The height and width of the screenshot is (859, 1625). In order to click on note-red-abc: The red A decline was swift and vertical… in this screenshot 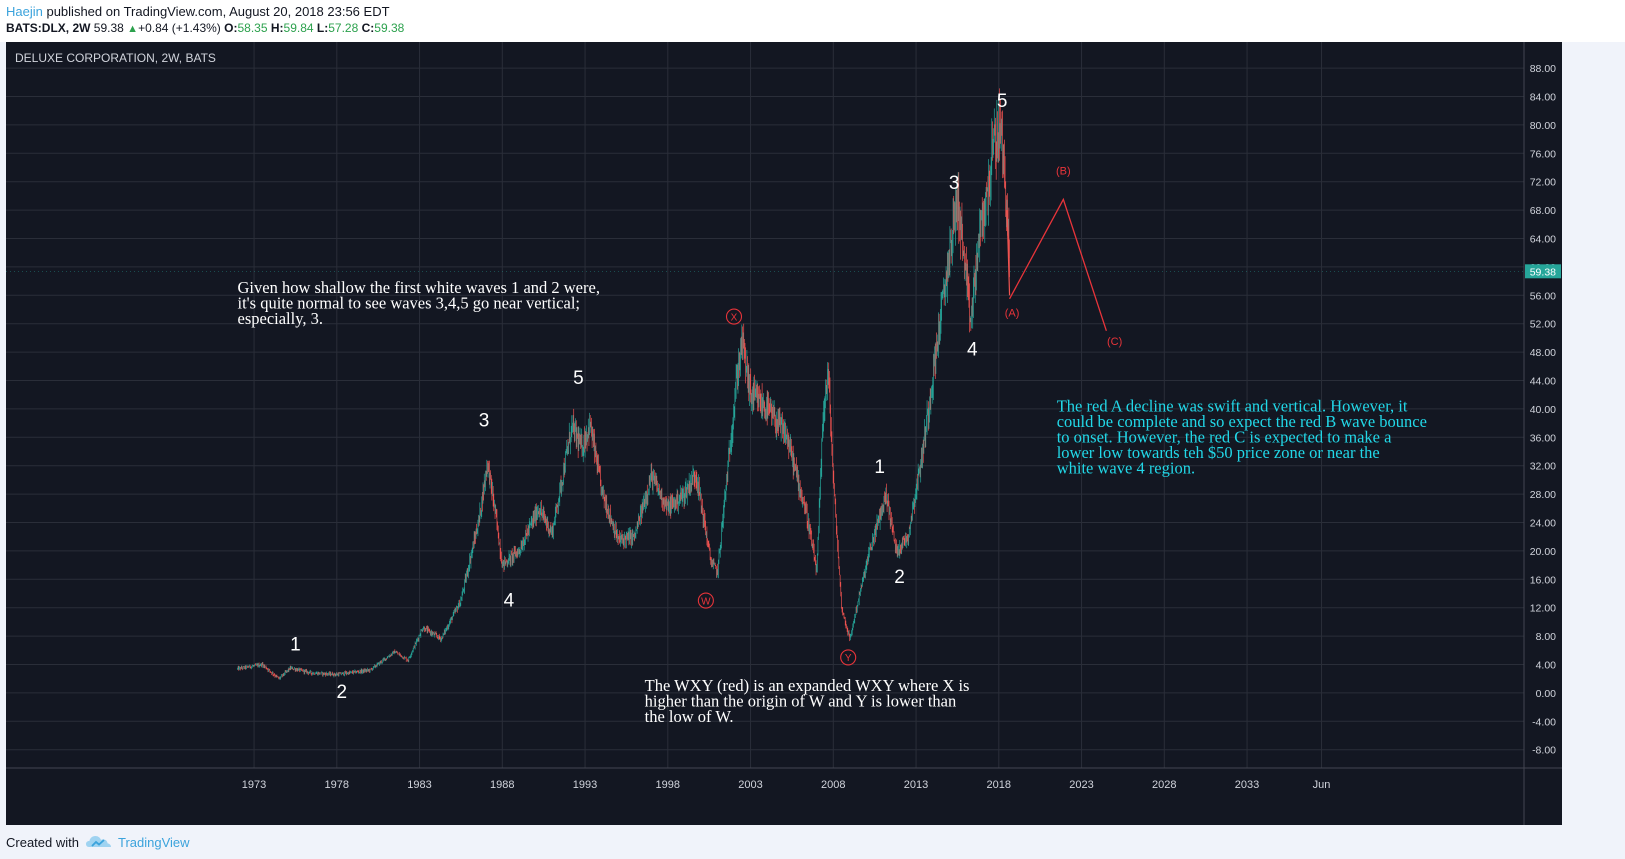, I will do `click(1242, 437)`.